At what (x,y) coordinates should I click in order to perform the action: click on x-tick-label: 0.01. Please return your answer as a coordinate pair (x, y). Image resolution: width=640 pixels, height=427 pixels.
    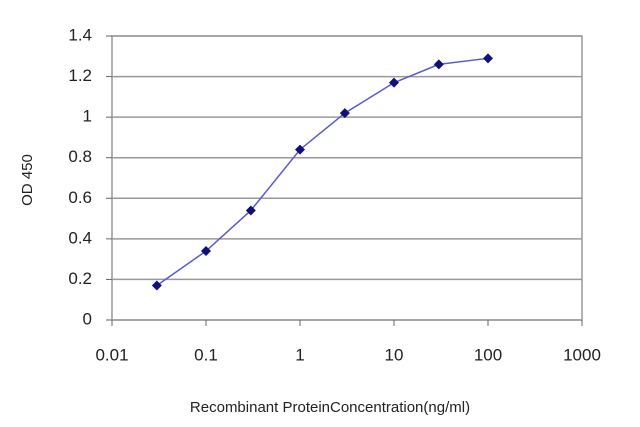
    Looking at the image, I should click on (111, 354).